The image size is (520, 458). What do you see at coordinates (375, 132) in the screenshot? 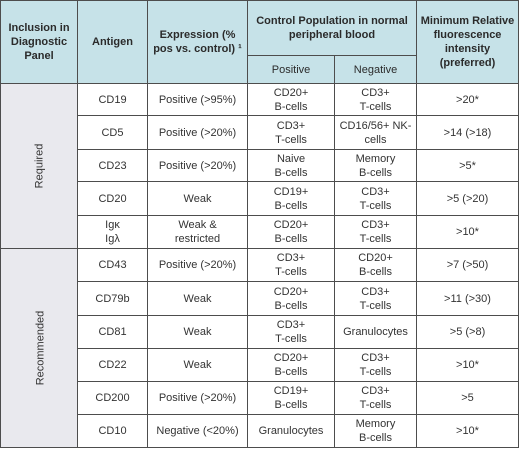
I see `negative-population-cell: CD16/56+ NK-cells` at bounding box center [375, 132].